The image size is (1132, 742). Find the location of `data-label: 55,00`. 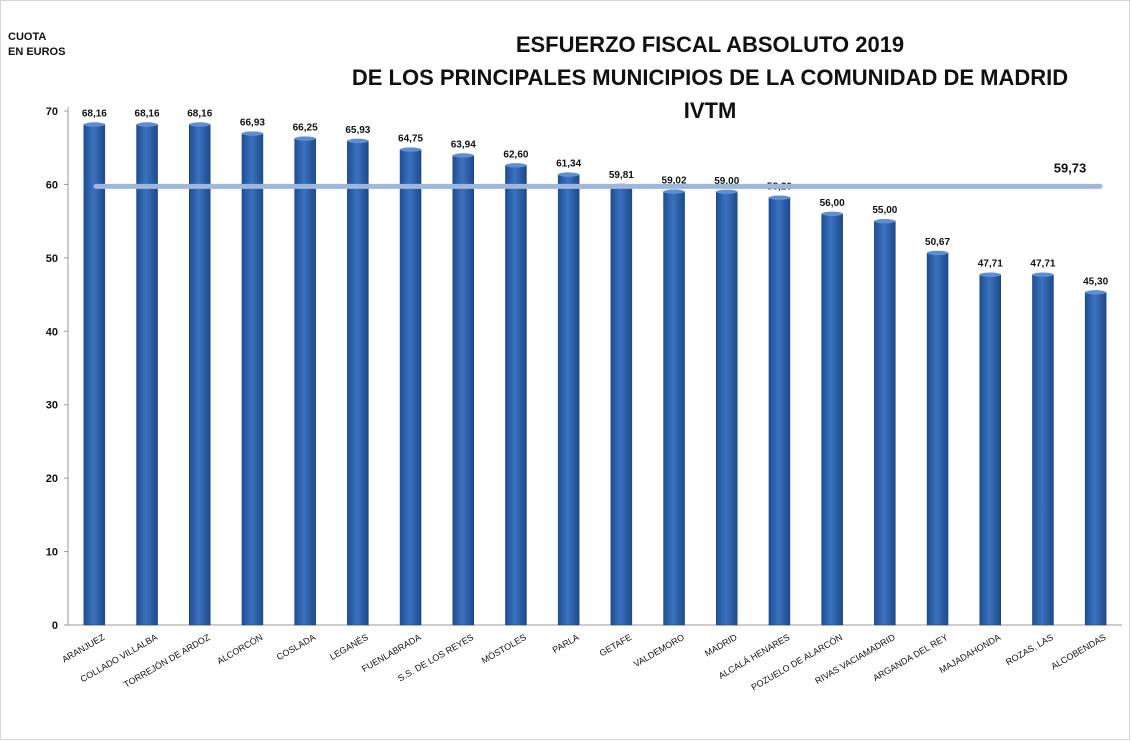

data-label: 55,00 is located at coordinates (884, 210).